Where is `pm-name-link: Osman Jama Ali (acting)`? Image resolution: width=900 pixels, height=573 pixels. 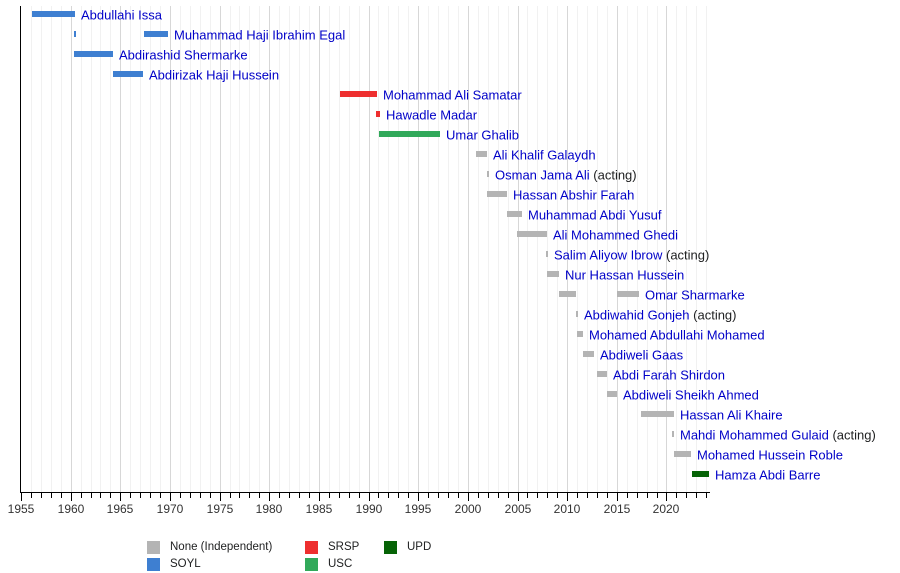
pm-name-link: Osman Jama Ali (acting) is located at coordinates (566, 174).